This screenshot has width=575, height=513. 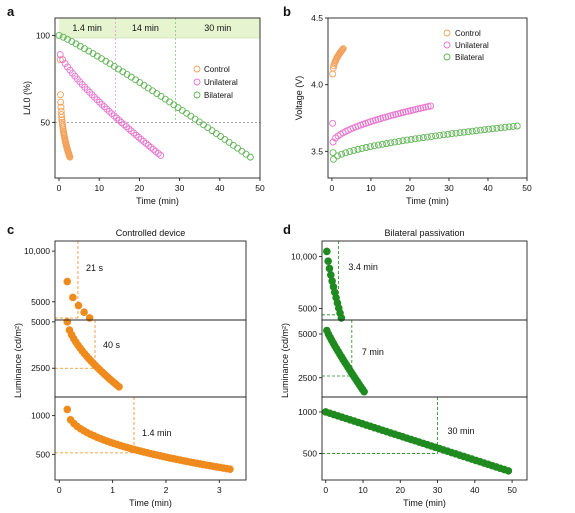 I want to click on panel-b-ylabel: Voltage (V), so click(x=299, y=98).